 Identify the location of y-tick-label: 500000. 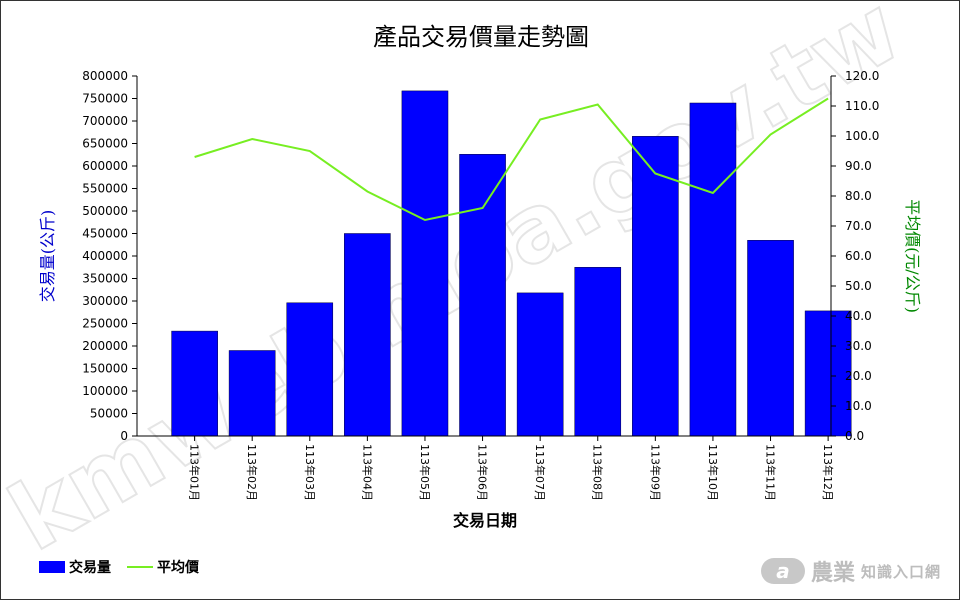
(105, 211).